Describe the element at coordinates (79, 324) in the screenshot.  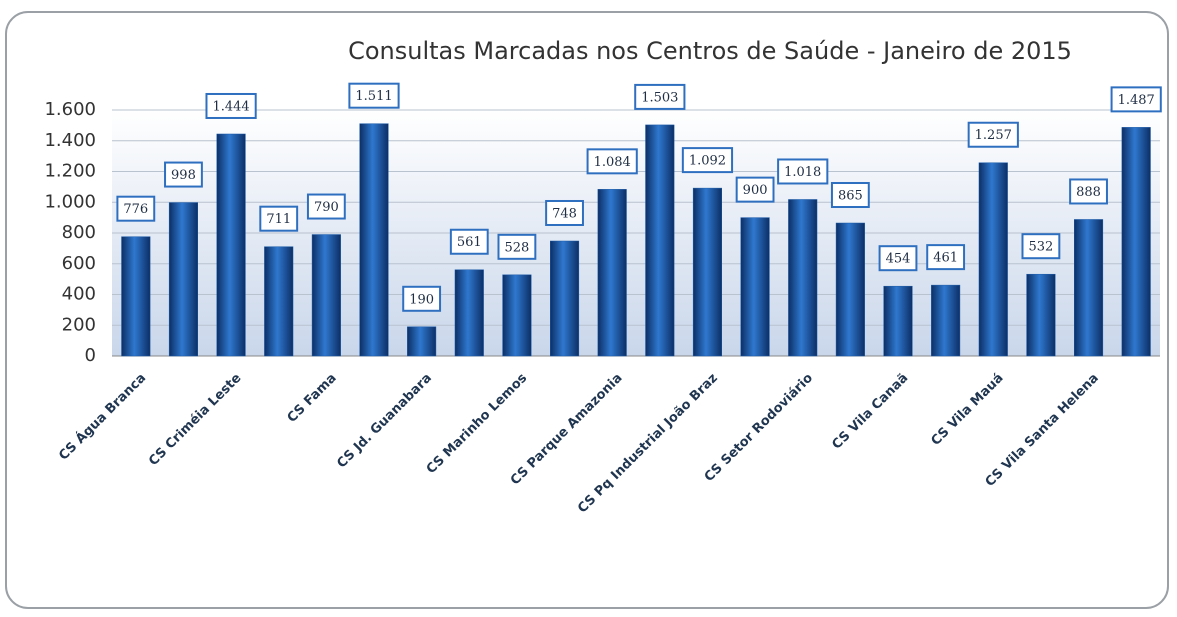
I see `y-tick-label: 200` at that location.